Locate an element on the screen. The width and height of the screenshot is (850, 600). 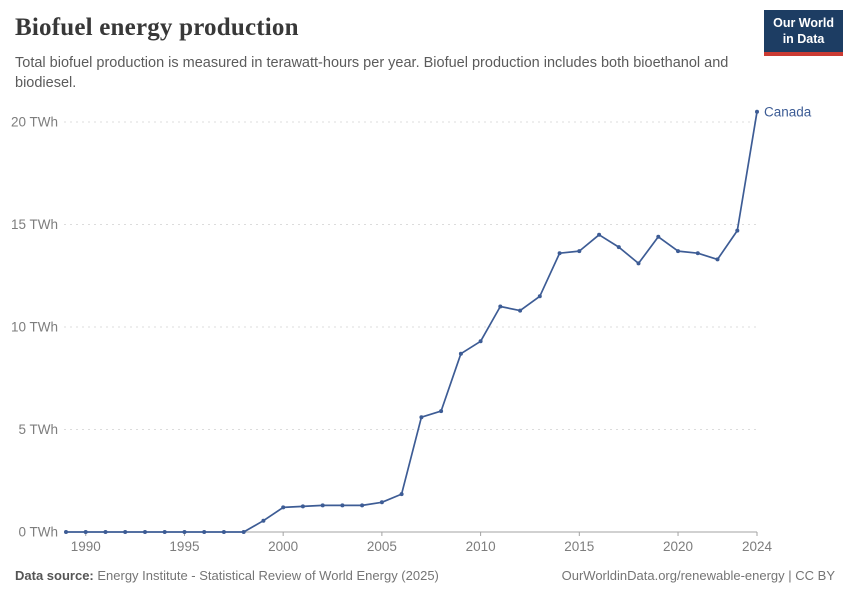
chart-title: Biofuel energy production is located at coordinates (157, 27).